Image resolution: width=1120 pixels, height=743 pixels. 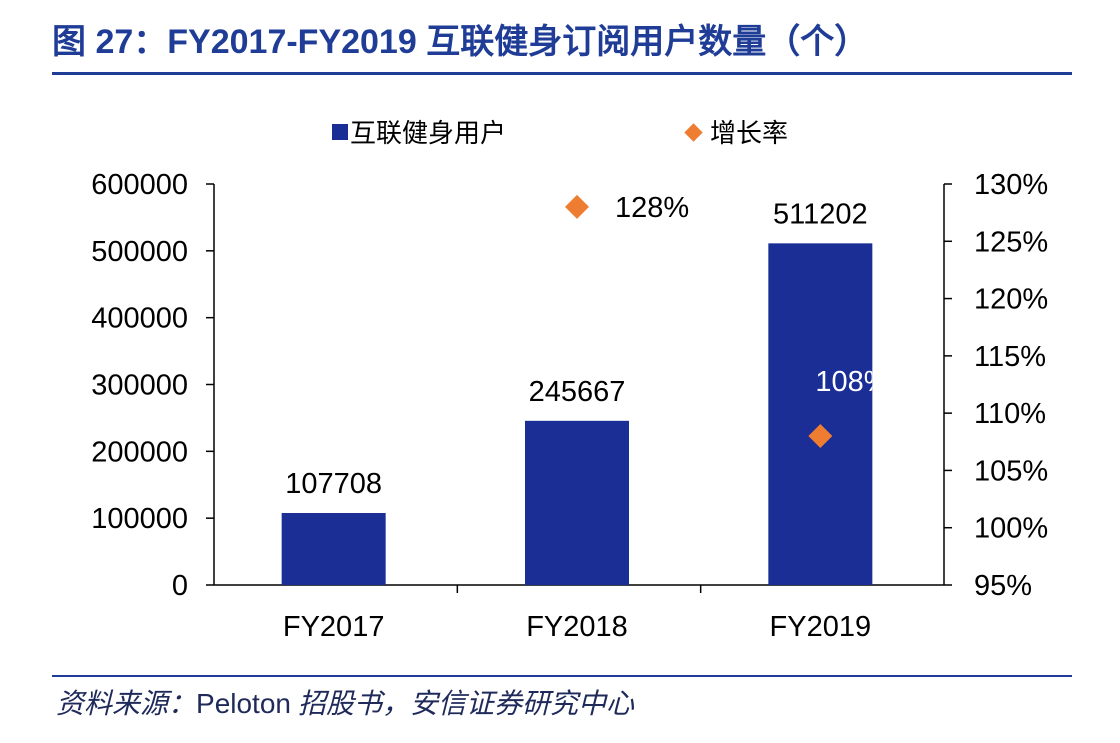 What do you see at coordinates (334, 627) in the screenshot?
I see `x-tick-label: FY2017` at bounding box center [334, 627].